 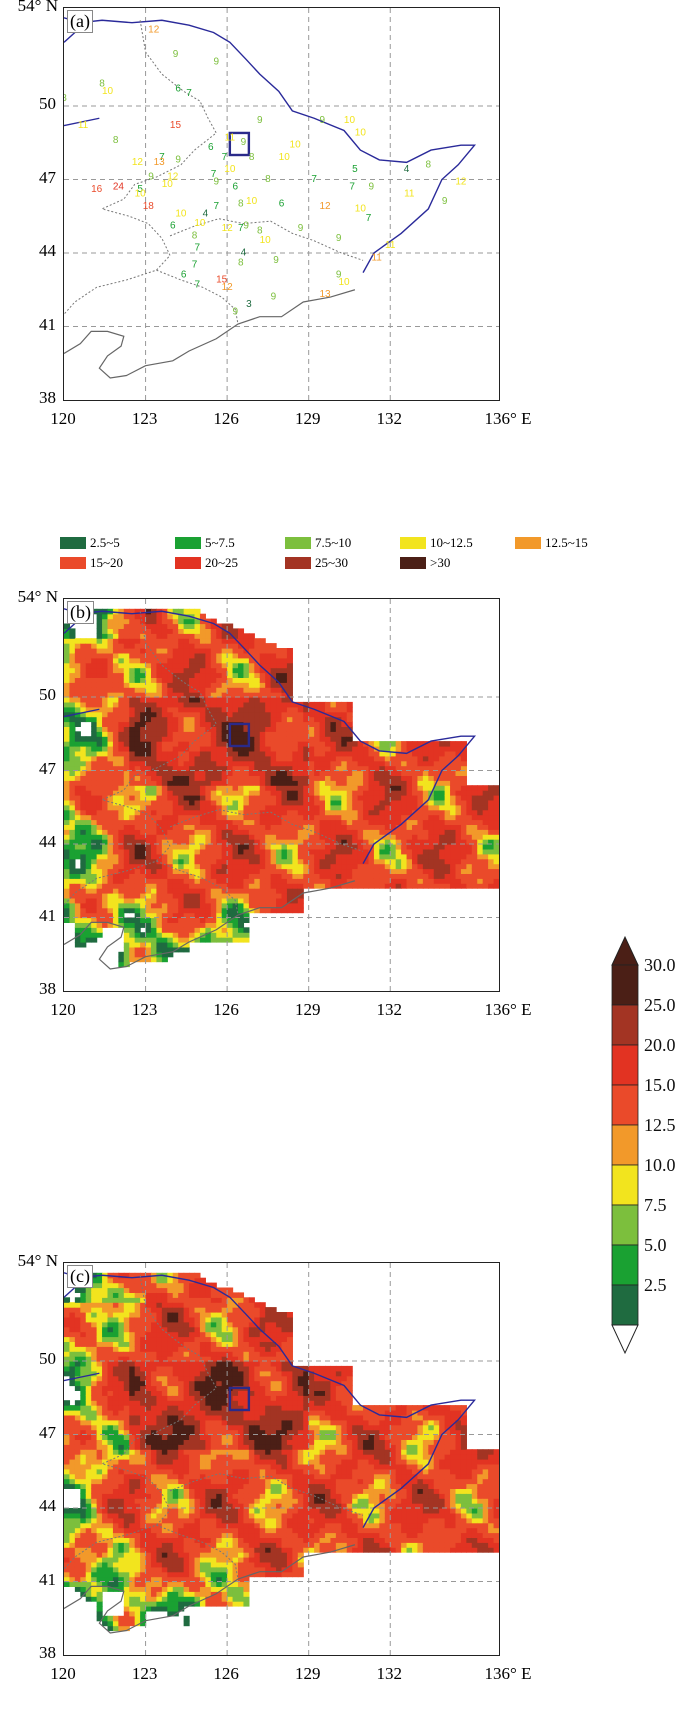 What do you see at coordinates (282, 203) in the screenshot?
I see `station-value: 6` at bounding box center [282, 203].